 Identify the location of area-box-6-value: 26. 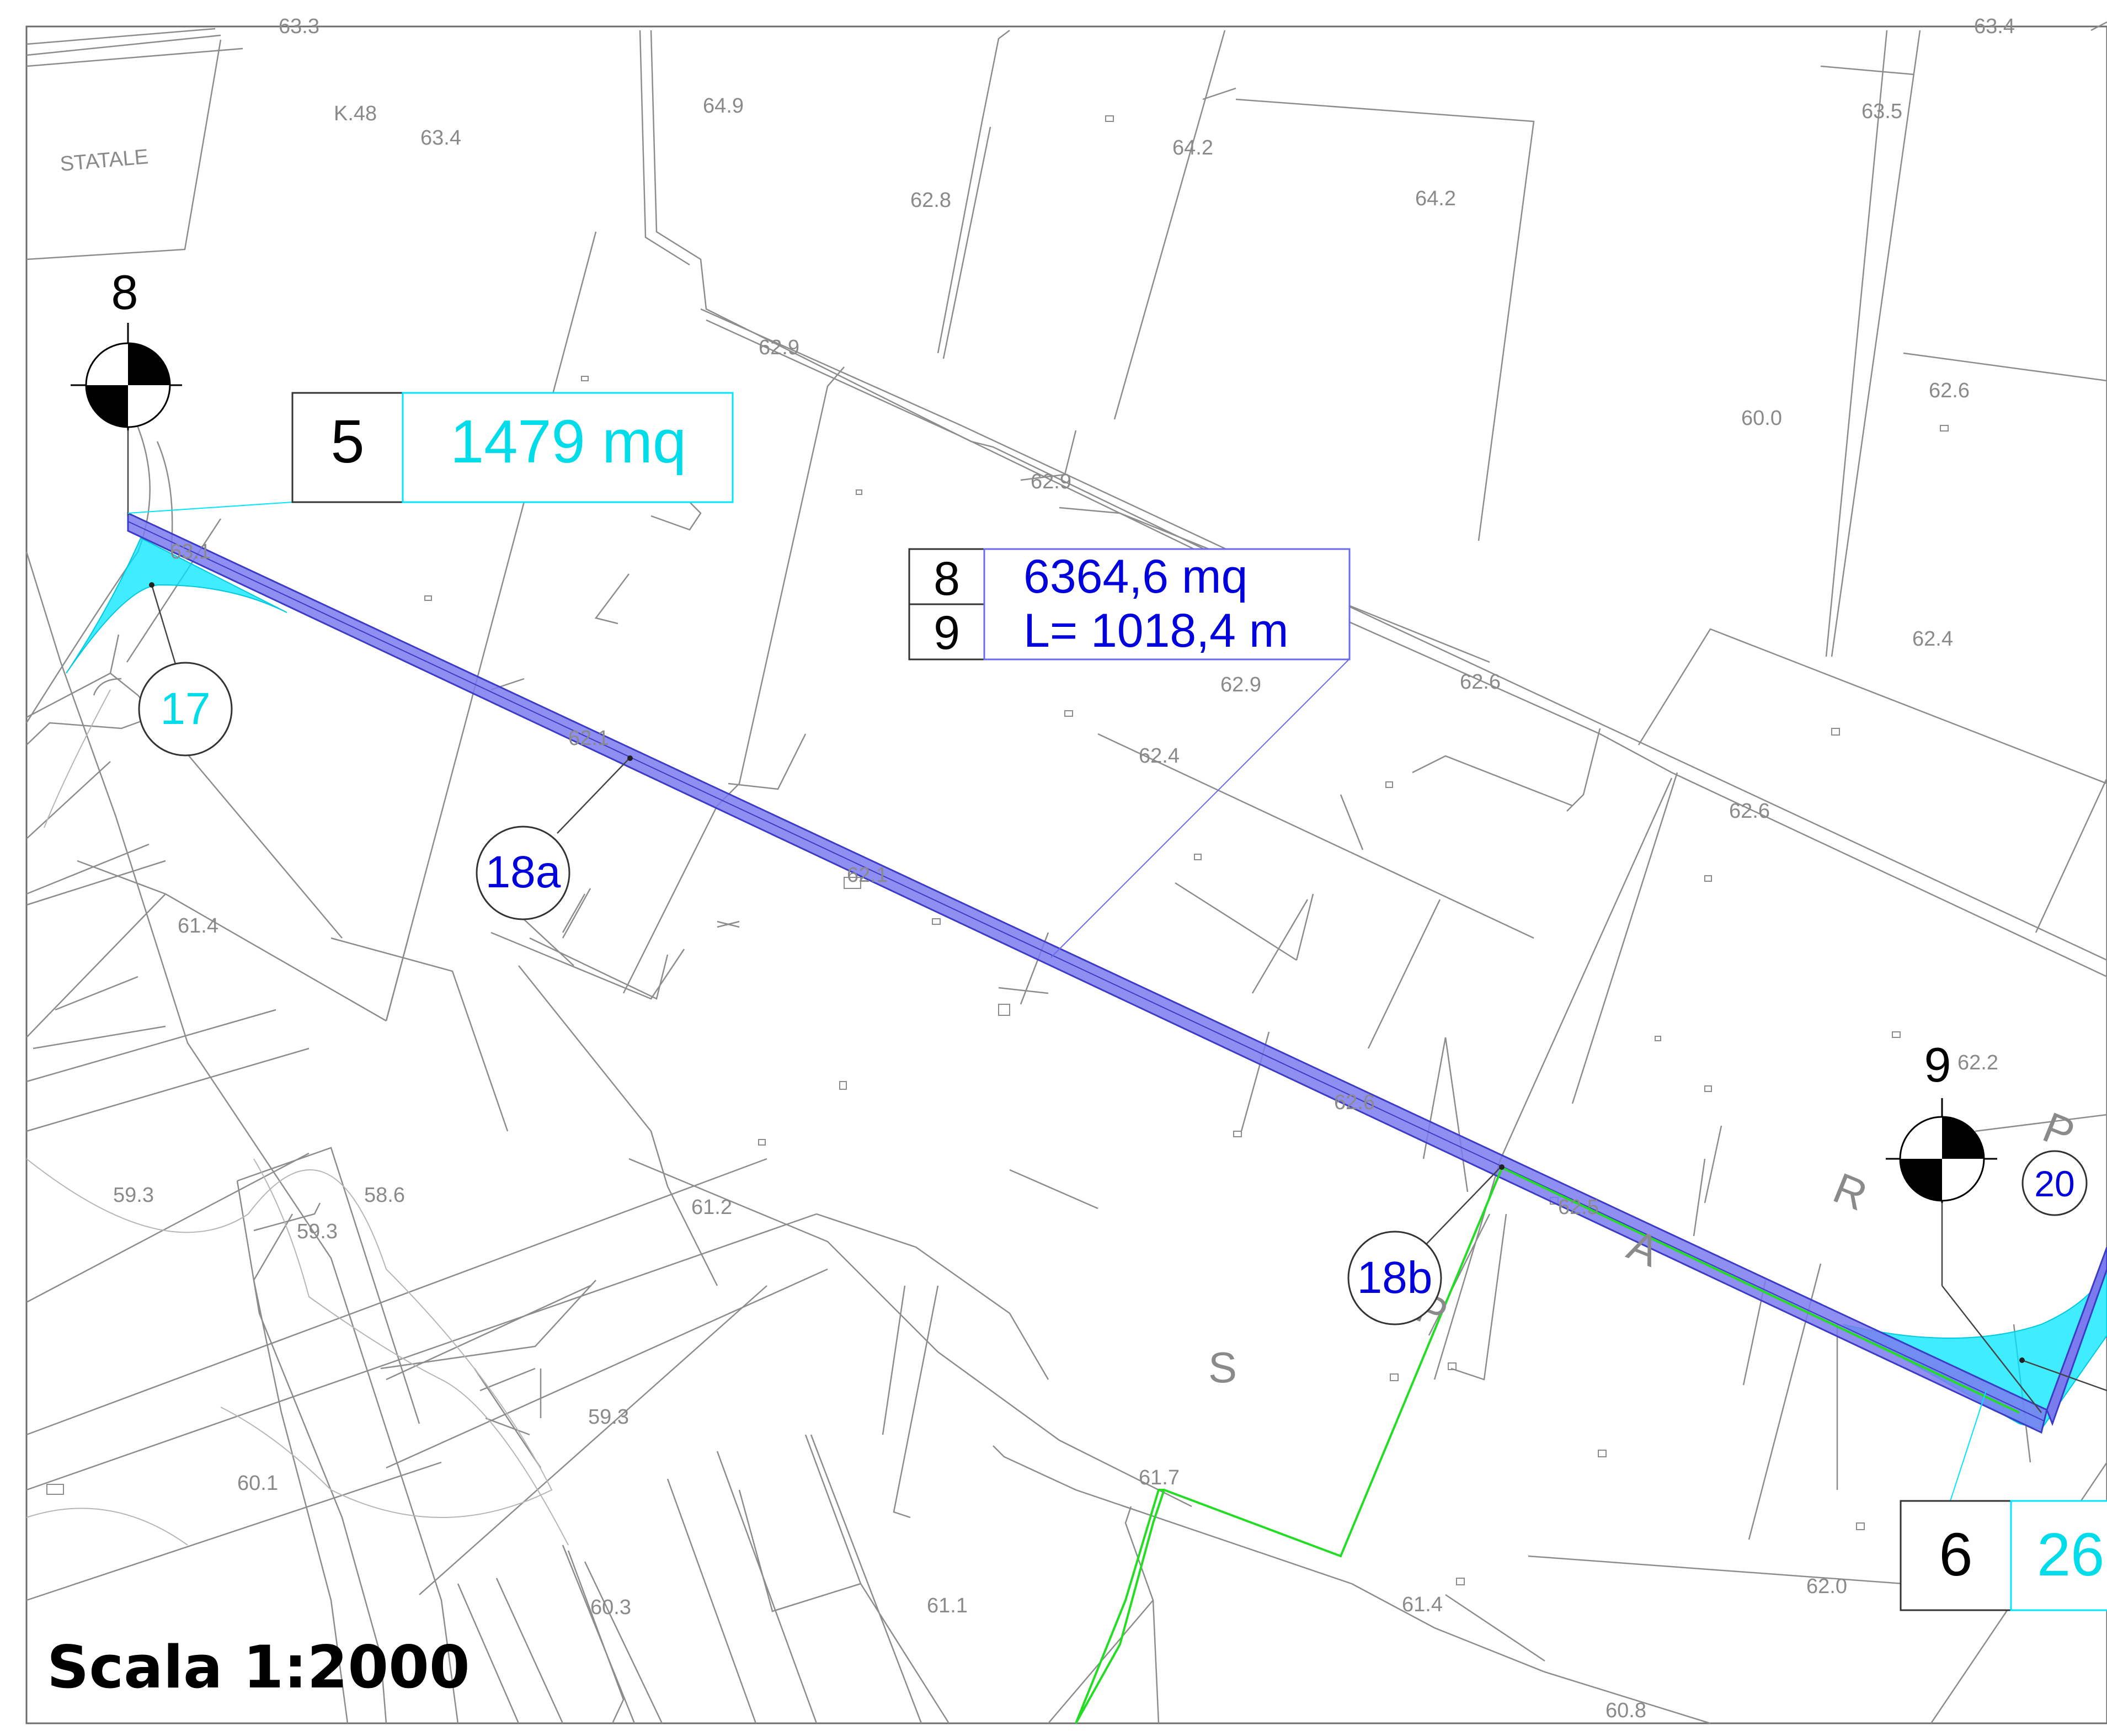
(2070, 1555).